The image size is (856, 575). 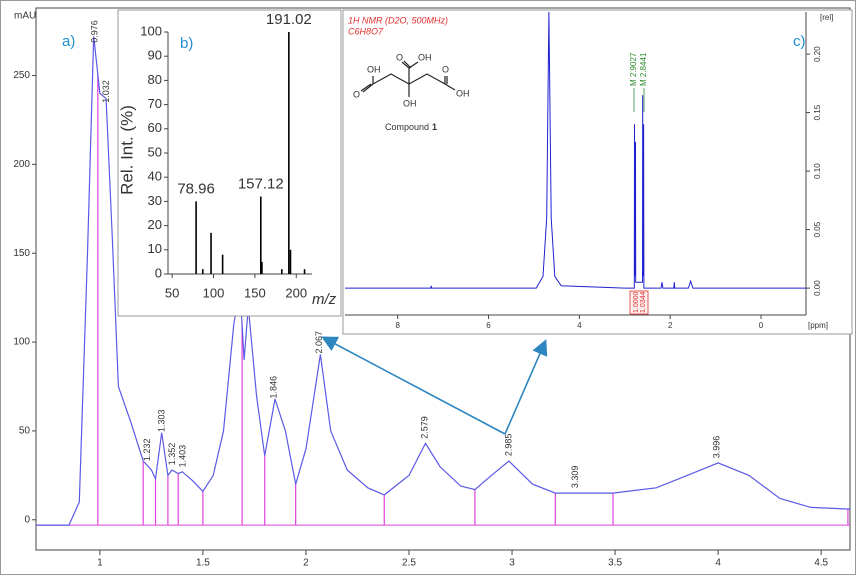 What do you see at coordinates (155, 224) in the screenshot?
I see `y-tick-label: 20` at bounding box center [155, 224].